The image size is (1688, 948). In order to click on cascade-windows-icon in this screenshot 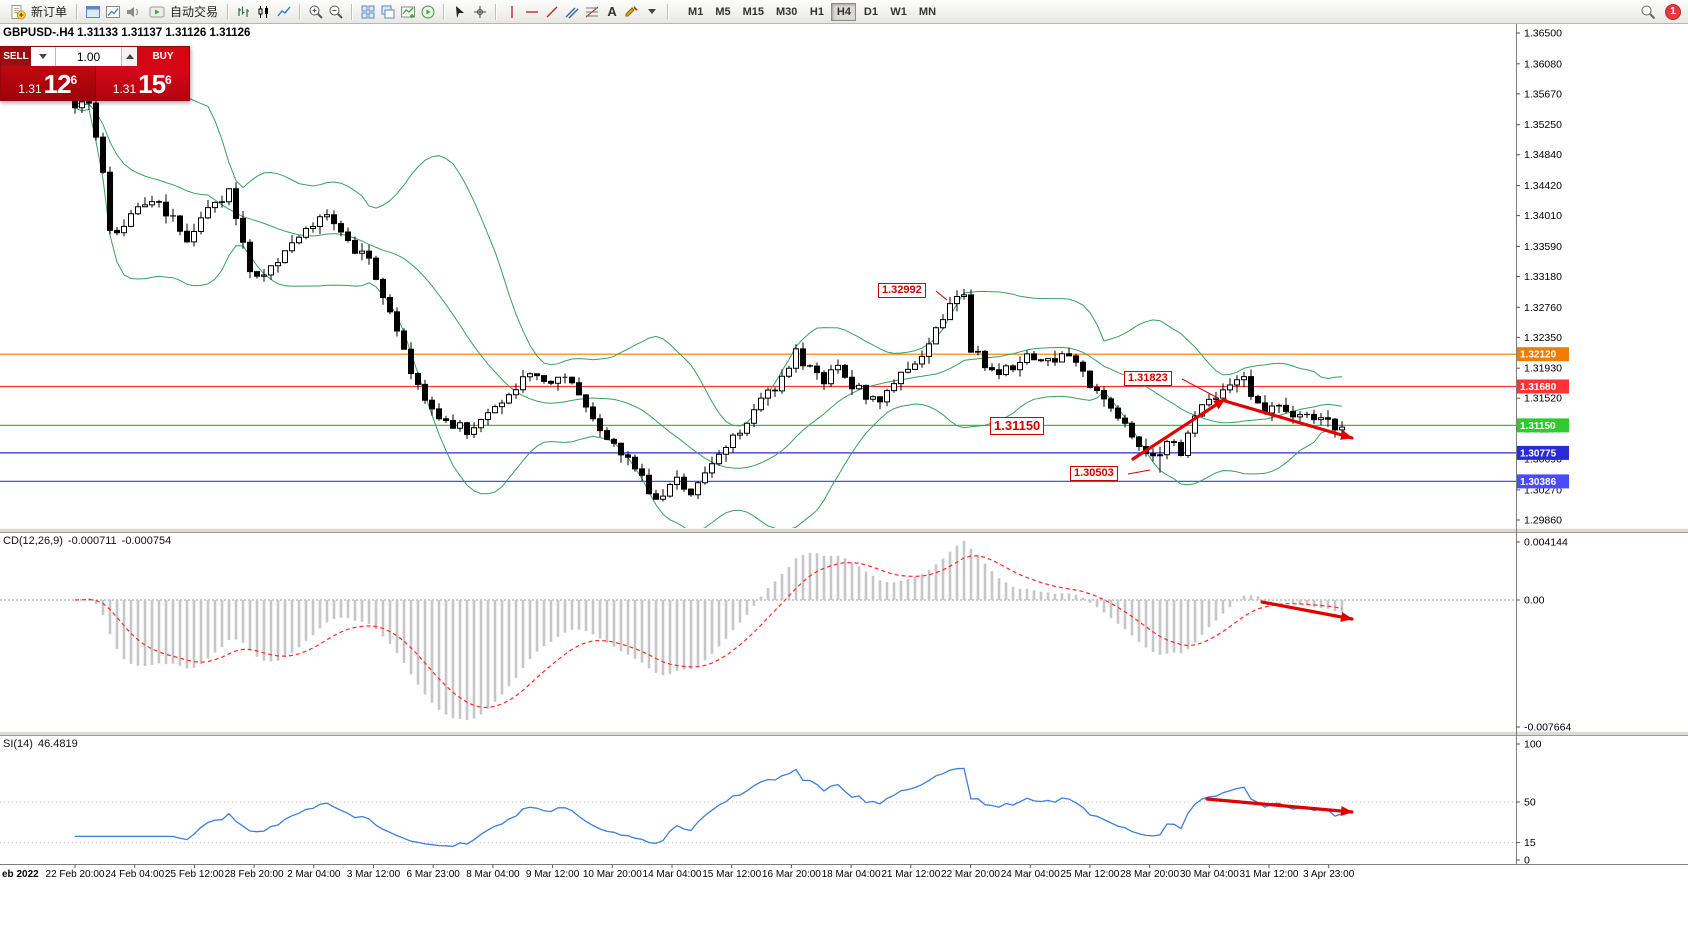, I will do `click(388, 12)`.